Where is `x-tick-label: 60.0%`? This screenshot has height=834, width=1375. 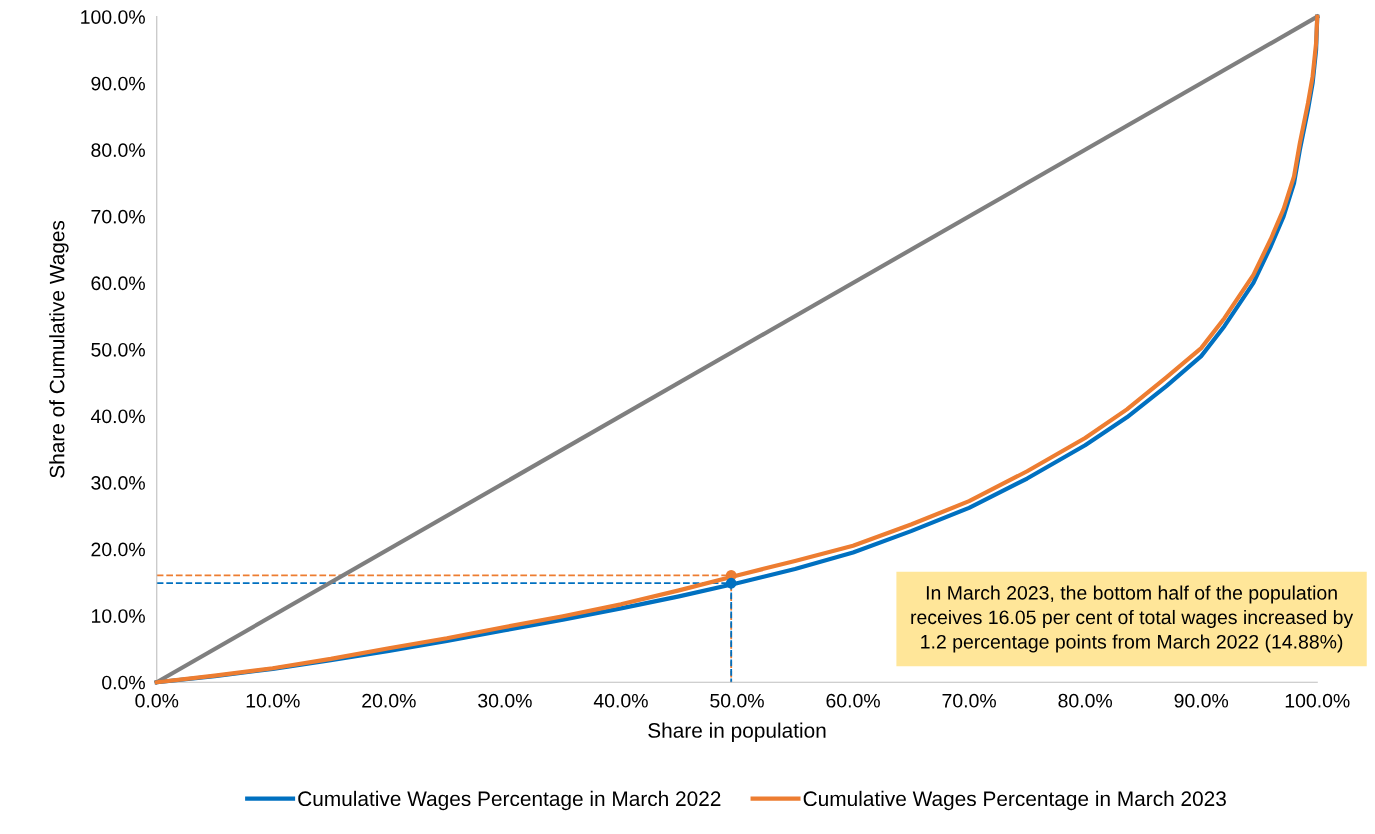 x-tick-label: 60.0% is located at coordinates (853, 700).